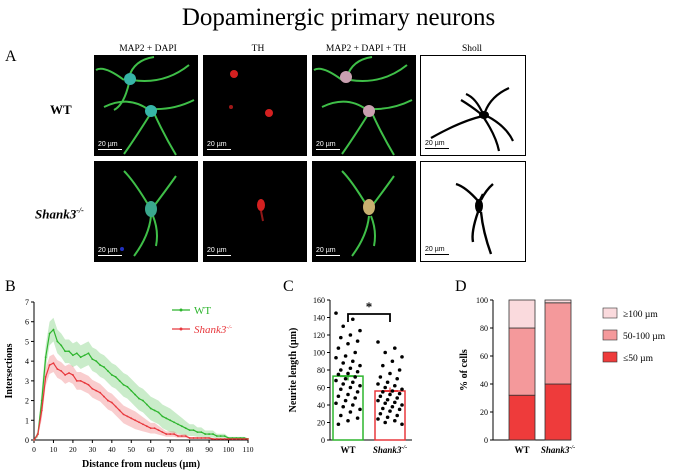 This screenshot has height=476, width=677. Describe the element at coordinates (319, 335) in the screenshot. I see `y-tick-label: 120` at that location.